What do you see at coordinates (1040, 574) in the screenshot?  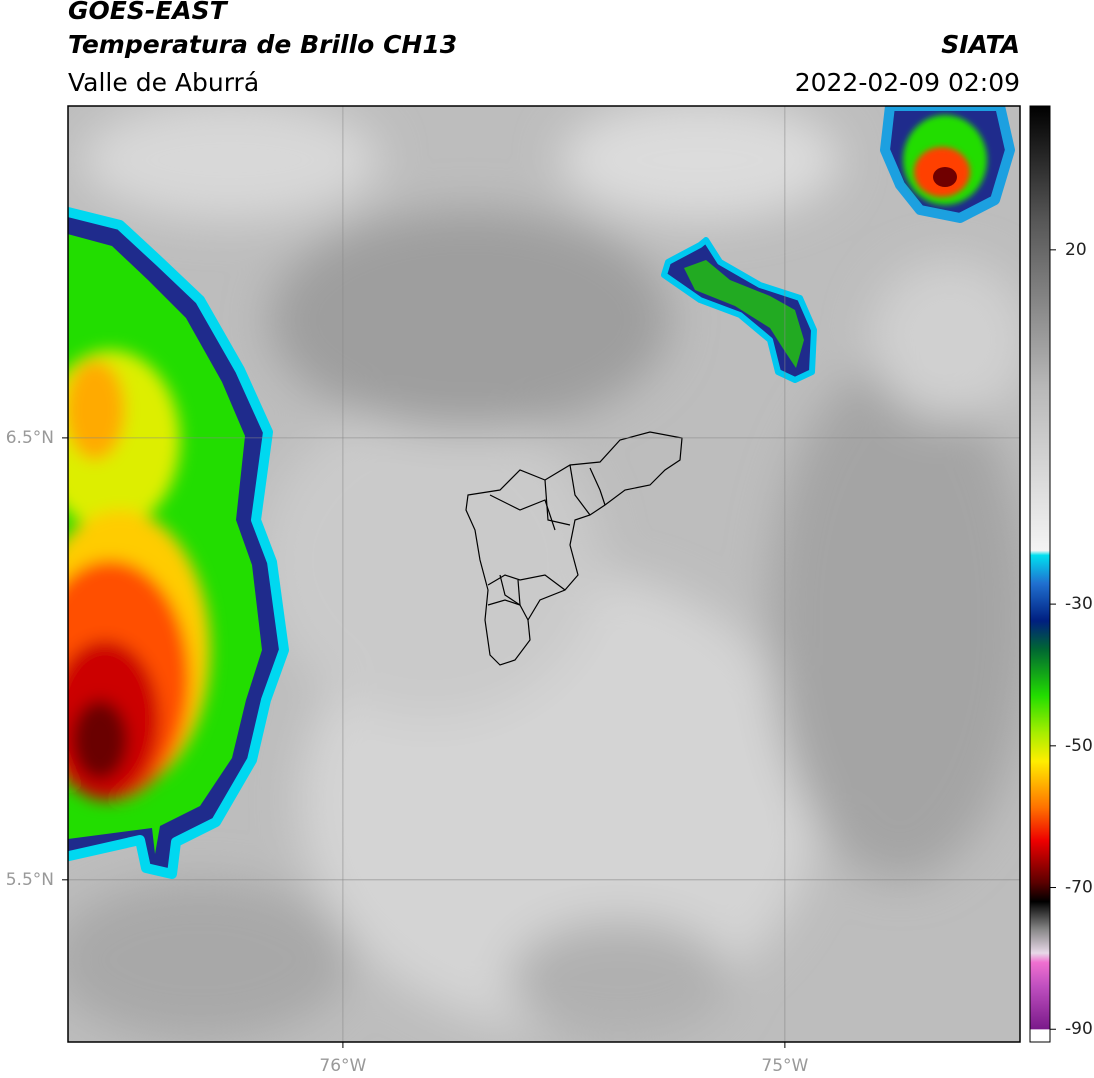 I see `colorbar` at bounding box center [1040, 574].